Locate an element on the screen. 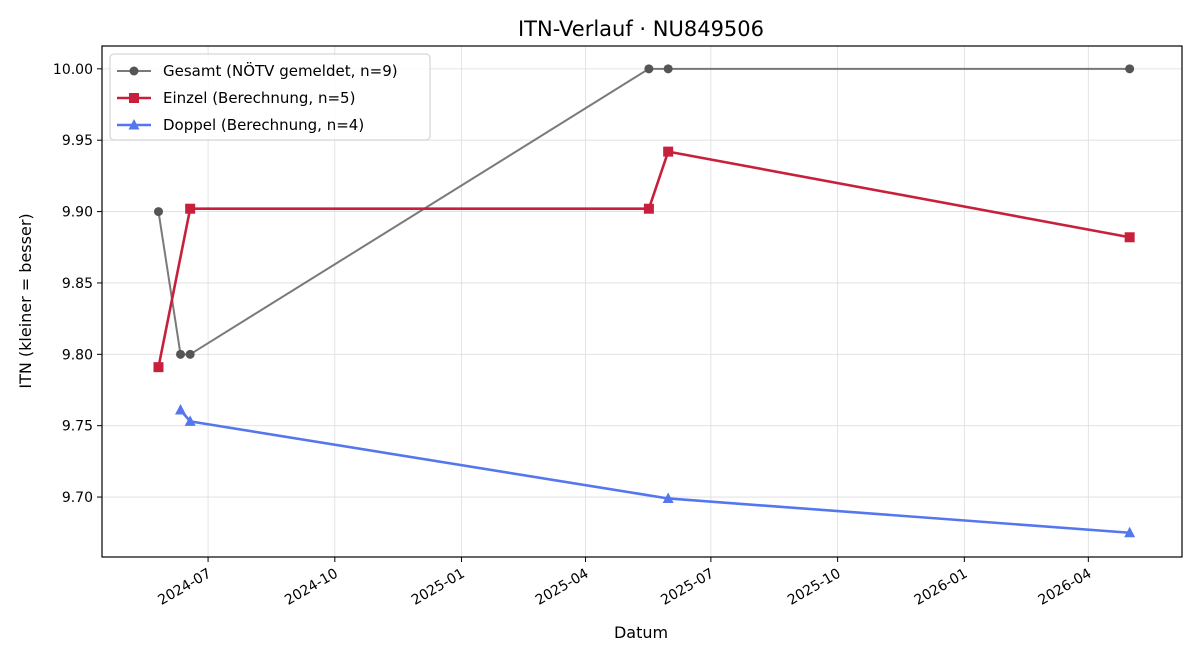  x-tick-label: 2026-01 is located at coordinates (941, 587).